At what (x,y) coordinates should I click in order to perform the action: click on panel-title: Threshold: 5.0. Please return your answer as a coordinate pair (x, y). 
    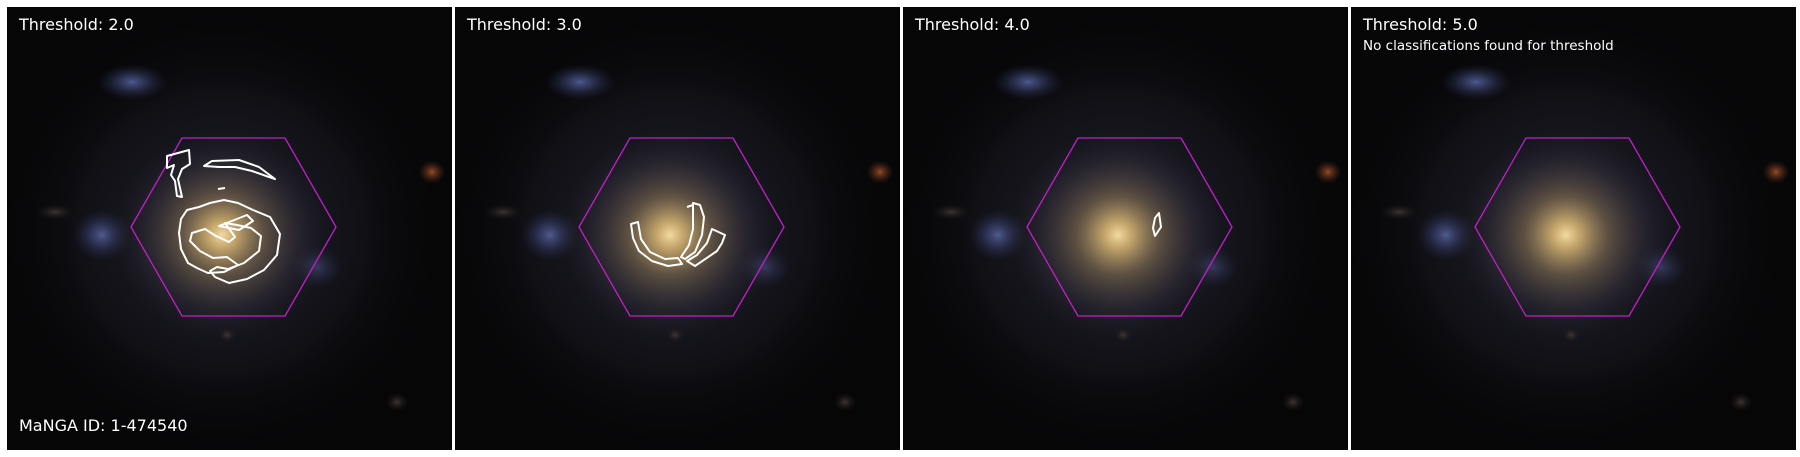
    Looking at the image, I should click on (1420, 24).